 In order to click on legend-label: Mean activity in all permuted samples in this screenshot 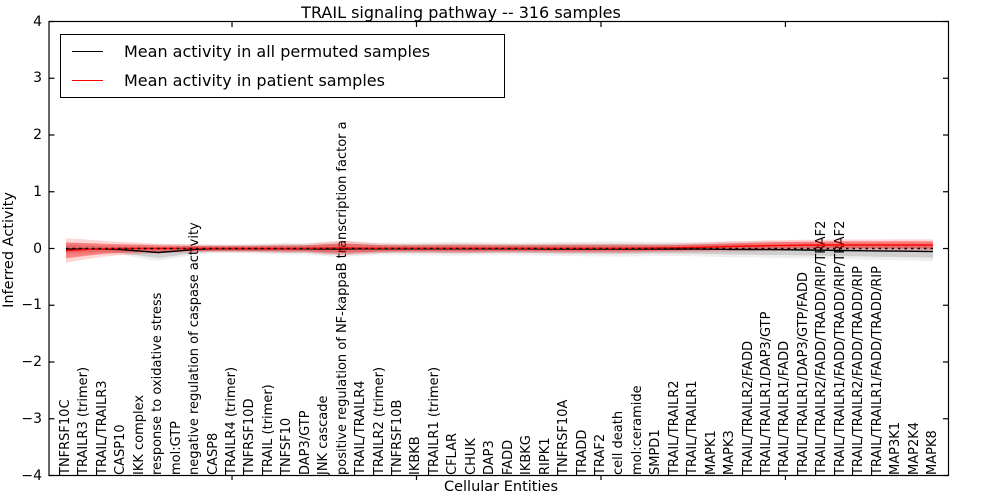, I will do `click(277, 51)`.